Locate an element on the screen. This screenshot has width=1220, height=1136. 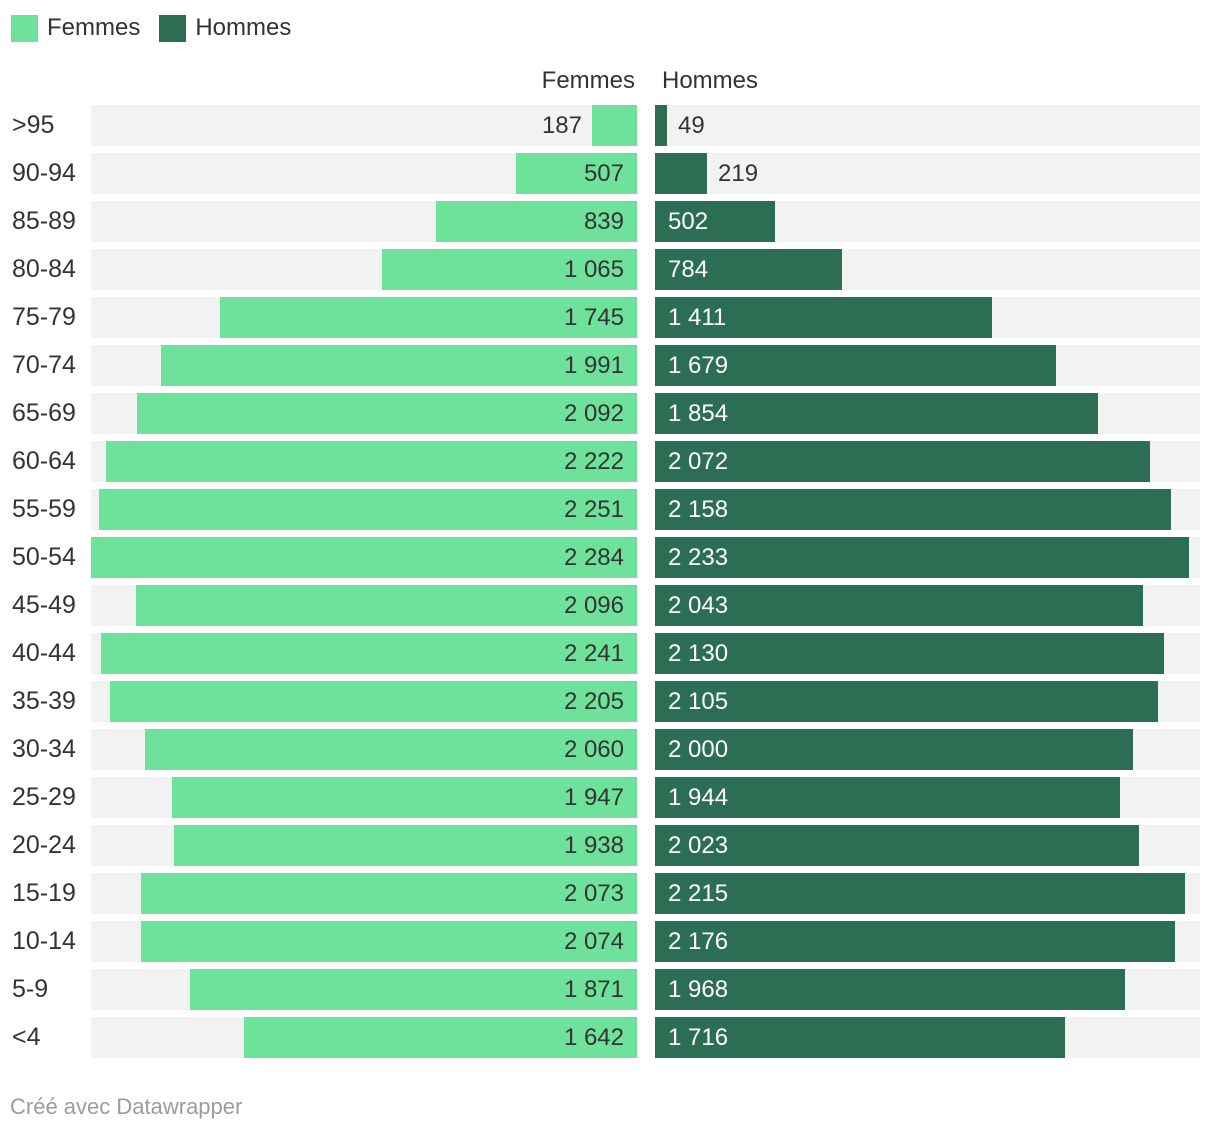
femmes-value: 2 251 is located at coordinates (593, 509).